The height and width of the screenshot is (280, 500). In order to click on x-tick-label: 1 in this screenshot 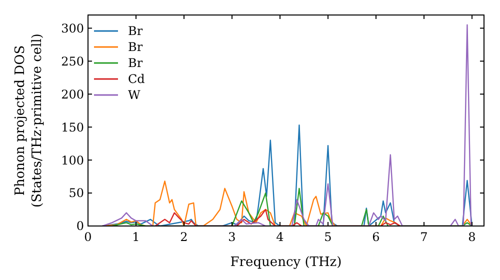, I will do `click(136, 237)`.